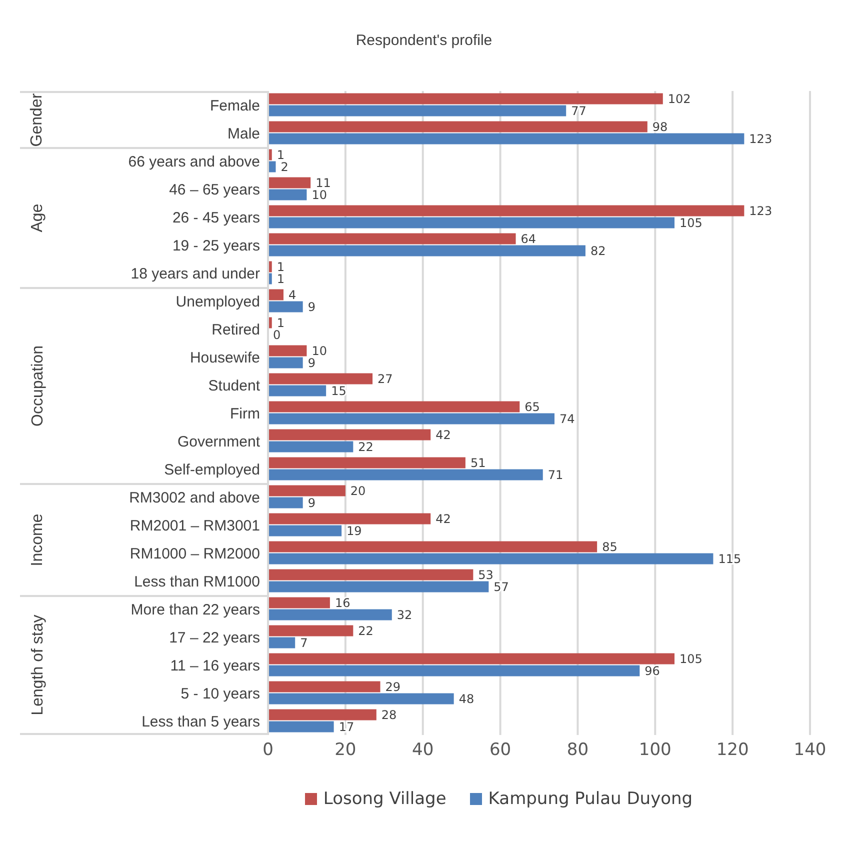 The width and height of the screenshot is (848, 841). Describe the element at coordinates (212, 469) in the screenshot. I see `y-tick-label: Self-employed` at that location.